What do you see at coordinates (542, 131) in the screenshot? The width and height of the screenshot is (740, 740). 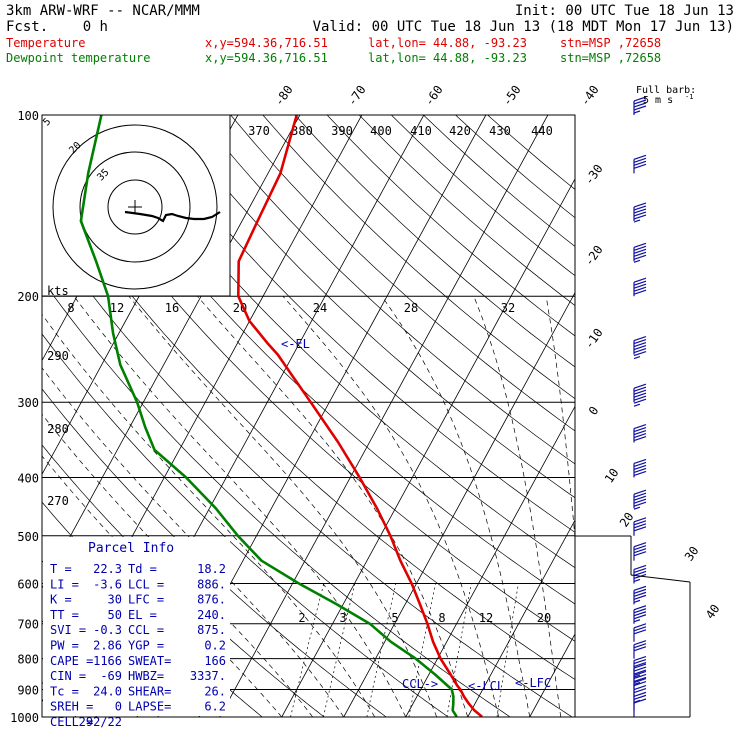 I see `theta-e-label: 440` at bounding box center [542, 131].